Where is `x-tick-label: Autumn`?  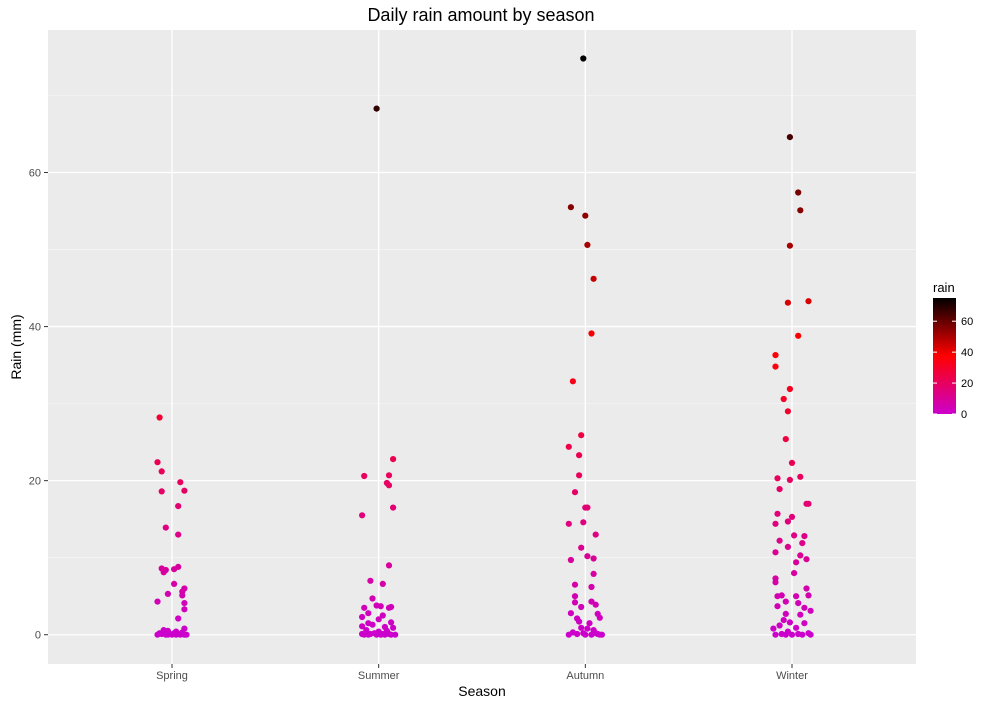 x-tick-label: Autumn is located at coordinates (585, 676).